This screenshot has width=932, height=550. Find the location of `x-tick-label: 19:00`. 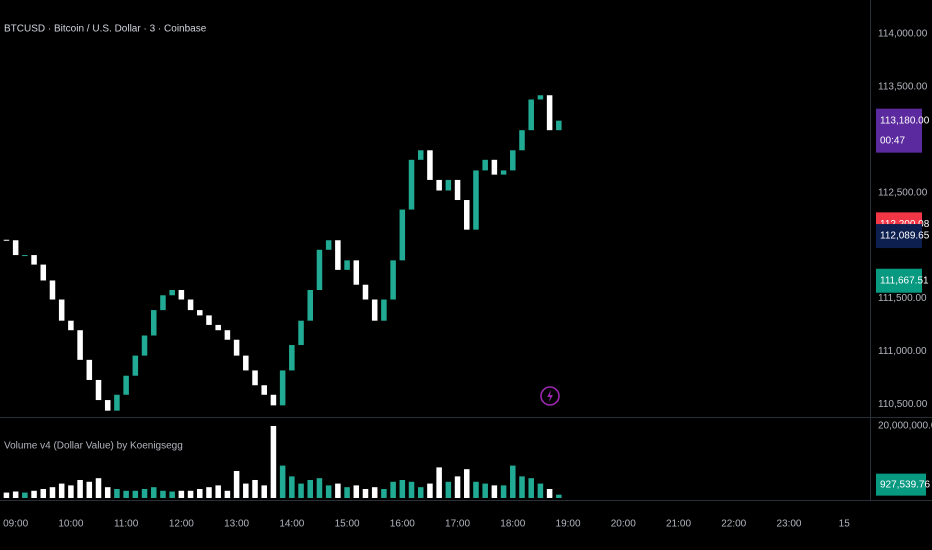

x-tick-label: 19:00 is located at coordinates (568, 524).